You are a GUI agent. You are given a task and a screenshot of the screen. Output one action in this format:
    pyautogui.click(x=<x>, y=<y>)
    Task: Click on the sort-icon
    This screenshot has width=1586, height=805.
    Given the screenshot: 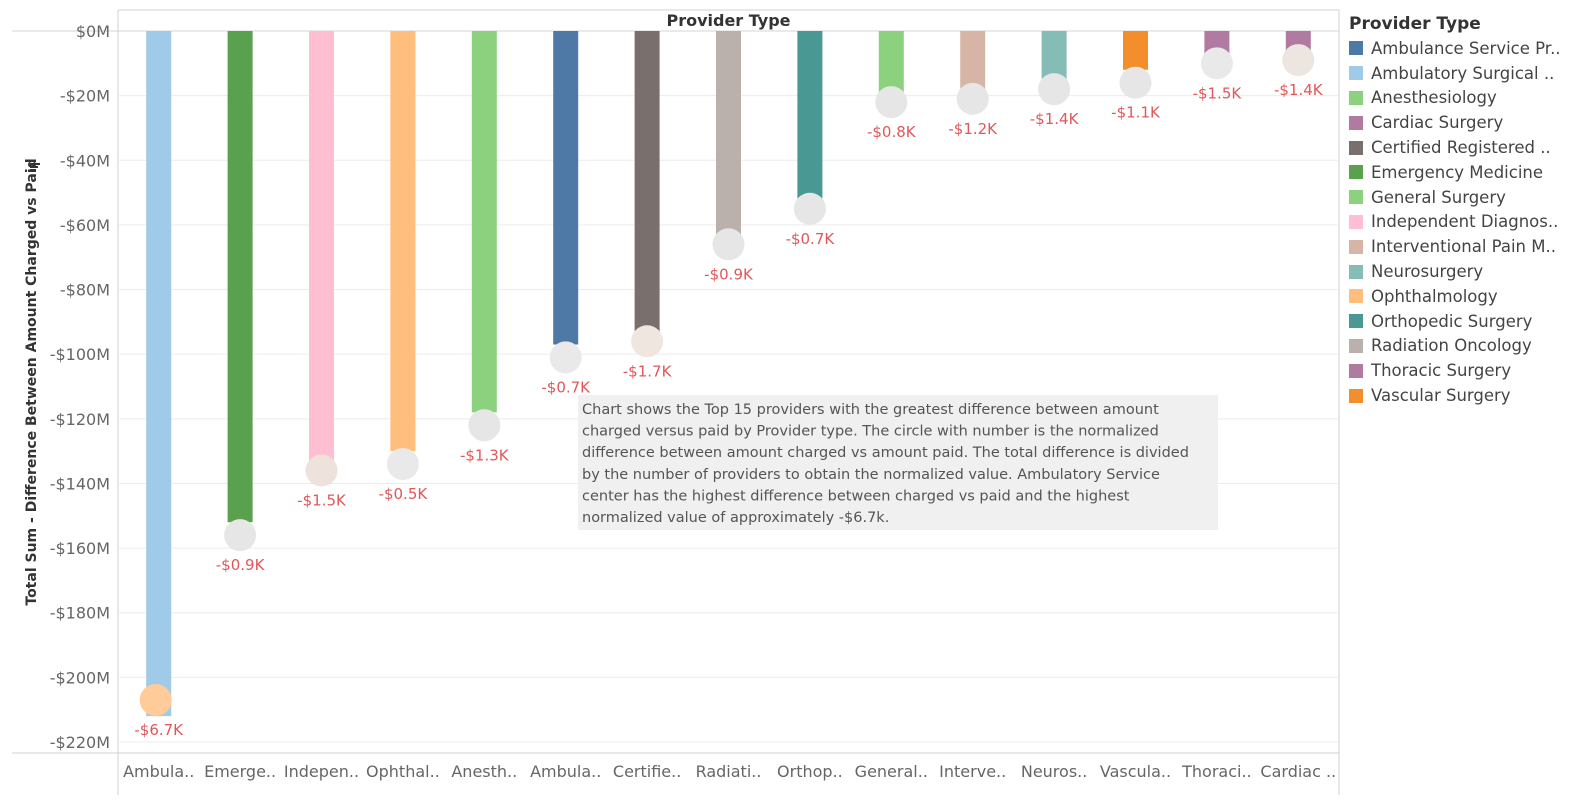 What is the action you would take?
    pyautogui.click(x=35, y=167)
    